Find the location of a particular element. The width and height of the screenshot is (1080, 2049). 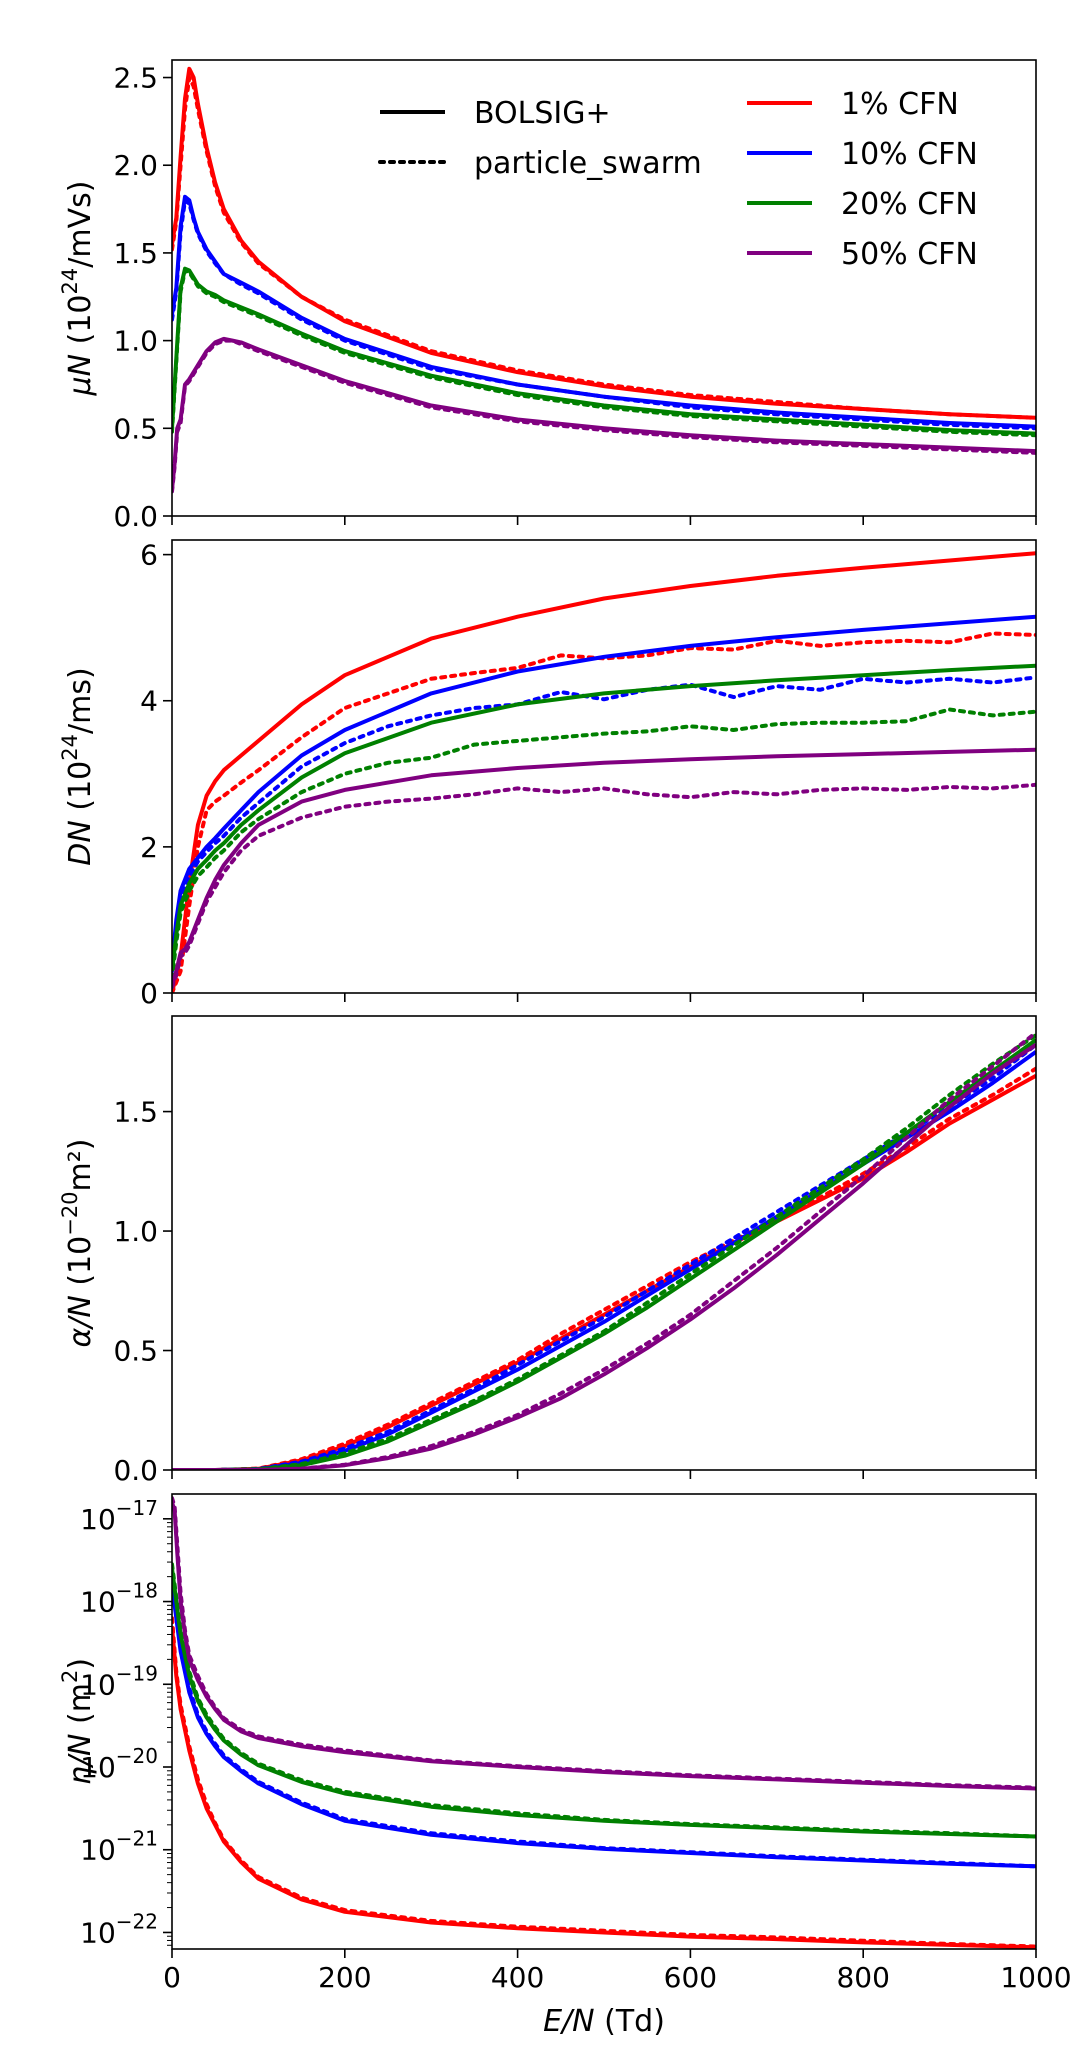

y-tick-label: 10−19 is located at coordinates (119, 1681).